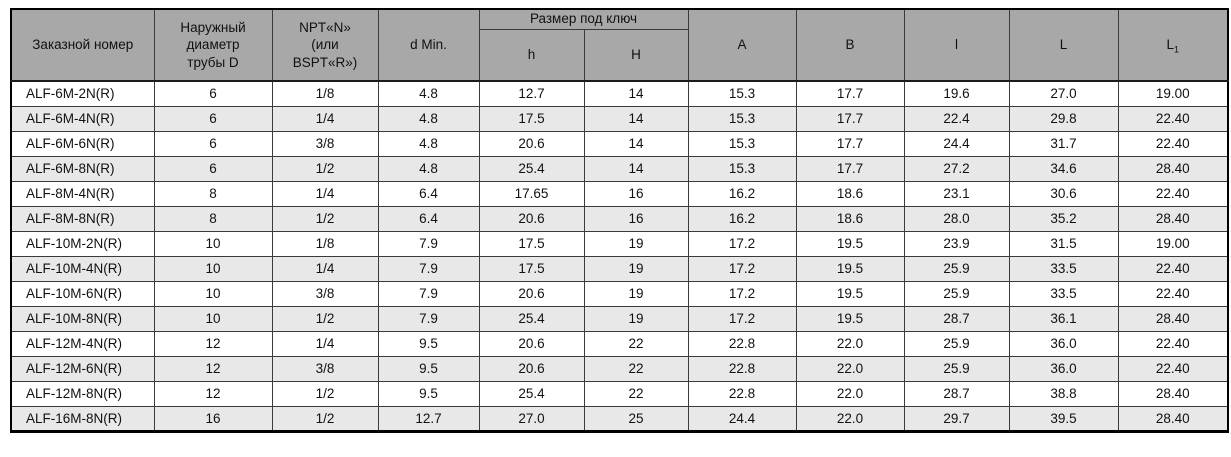 This screenshot has width=1231, height=457. What do you see at coordinates (82, 168) in the screenshot?
I see `order-number-cell: ALF-6M-8N(R)` at bounding box center [82, 168].